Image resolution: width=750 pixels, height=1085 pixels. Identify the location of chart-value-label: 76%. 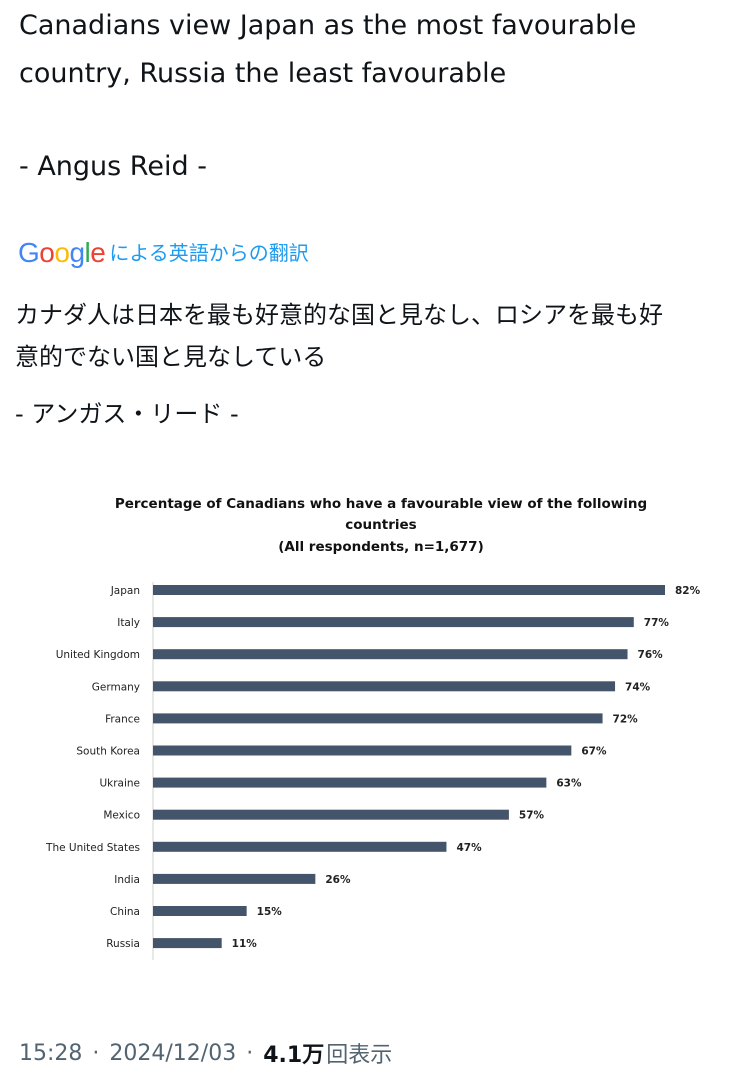
(651, 655).